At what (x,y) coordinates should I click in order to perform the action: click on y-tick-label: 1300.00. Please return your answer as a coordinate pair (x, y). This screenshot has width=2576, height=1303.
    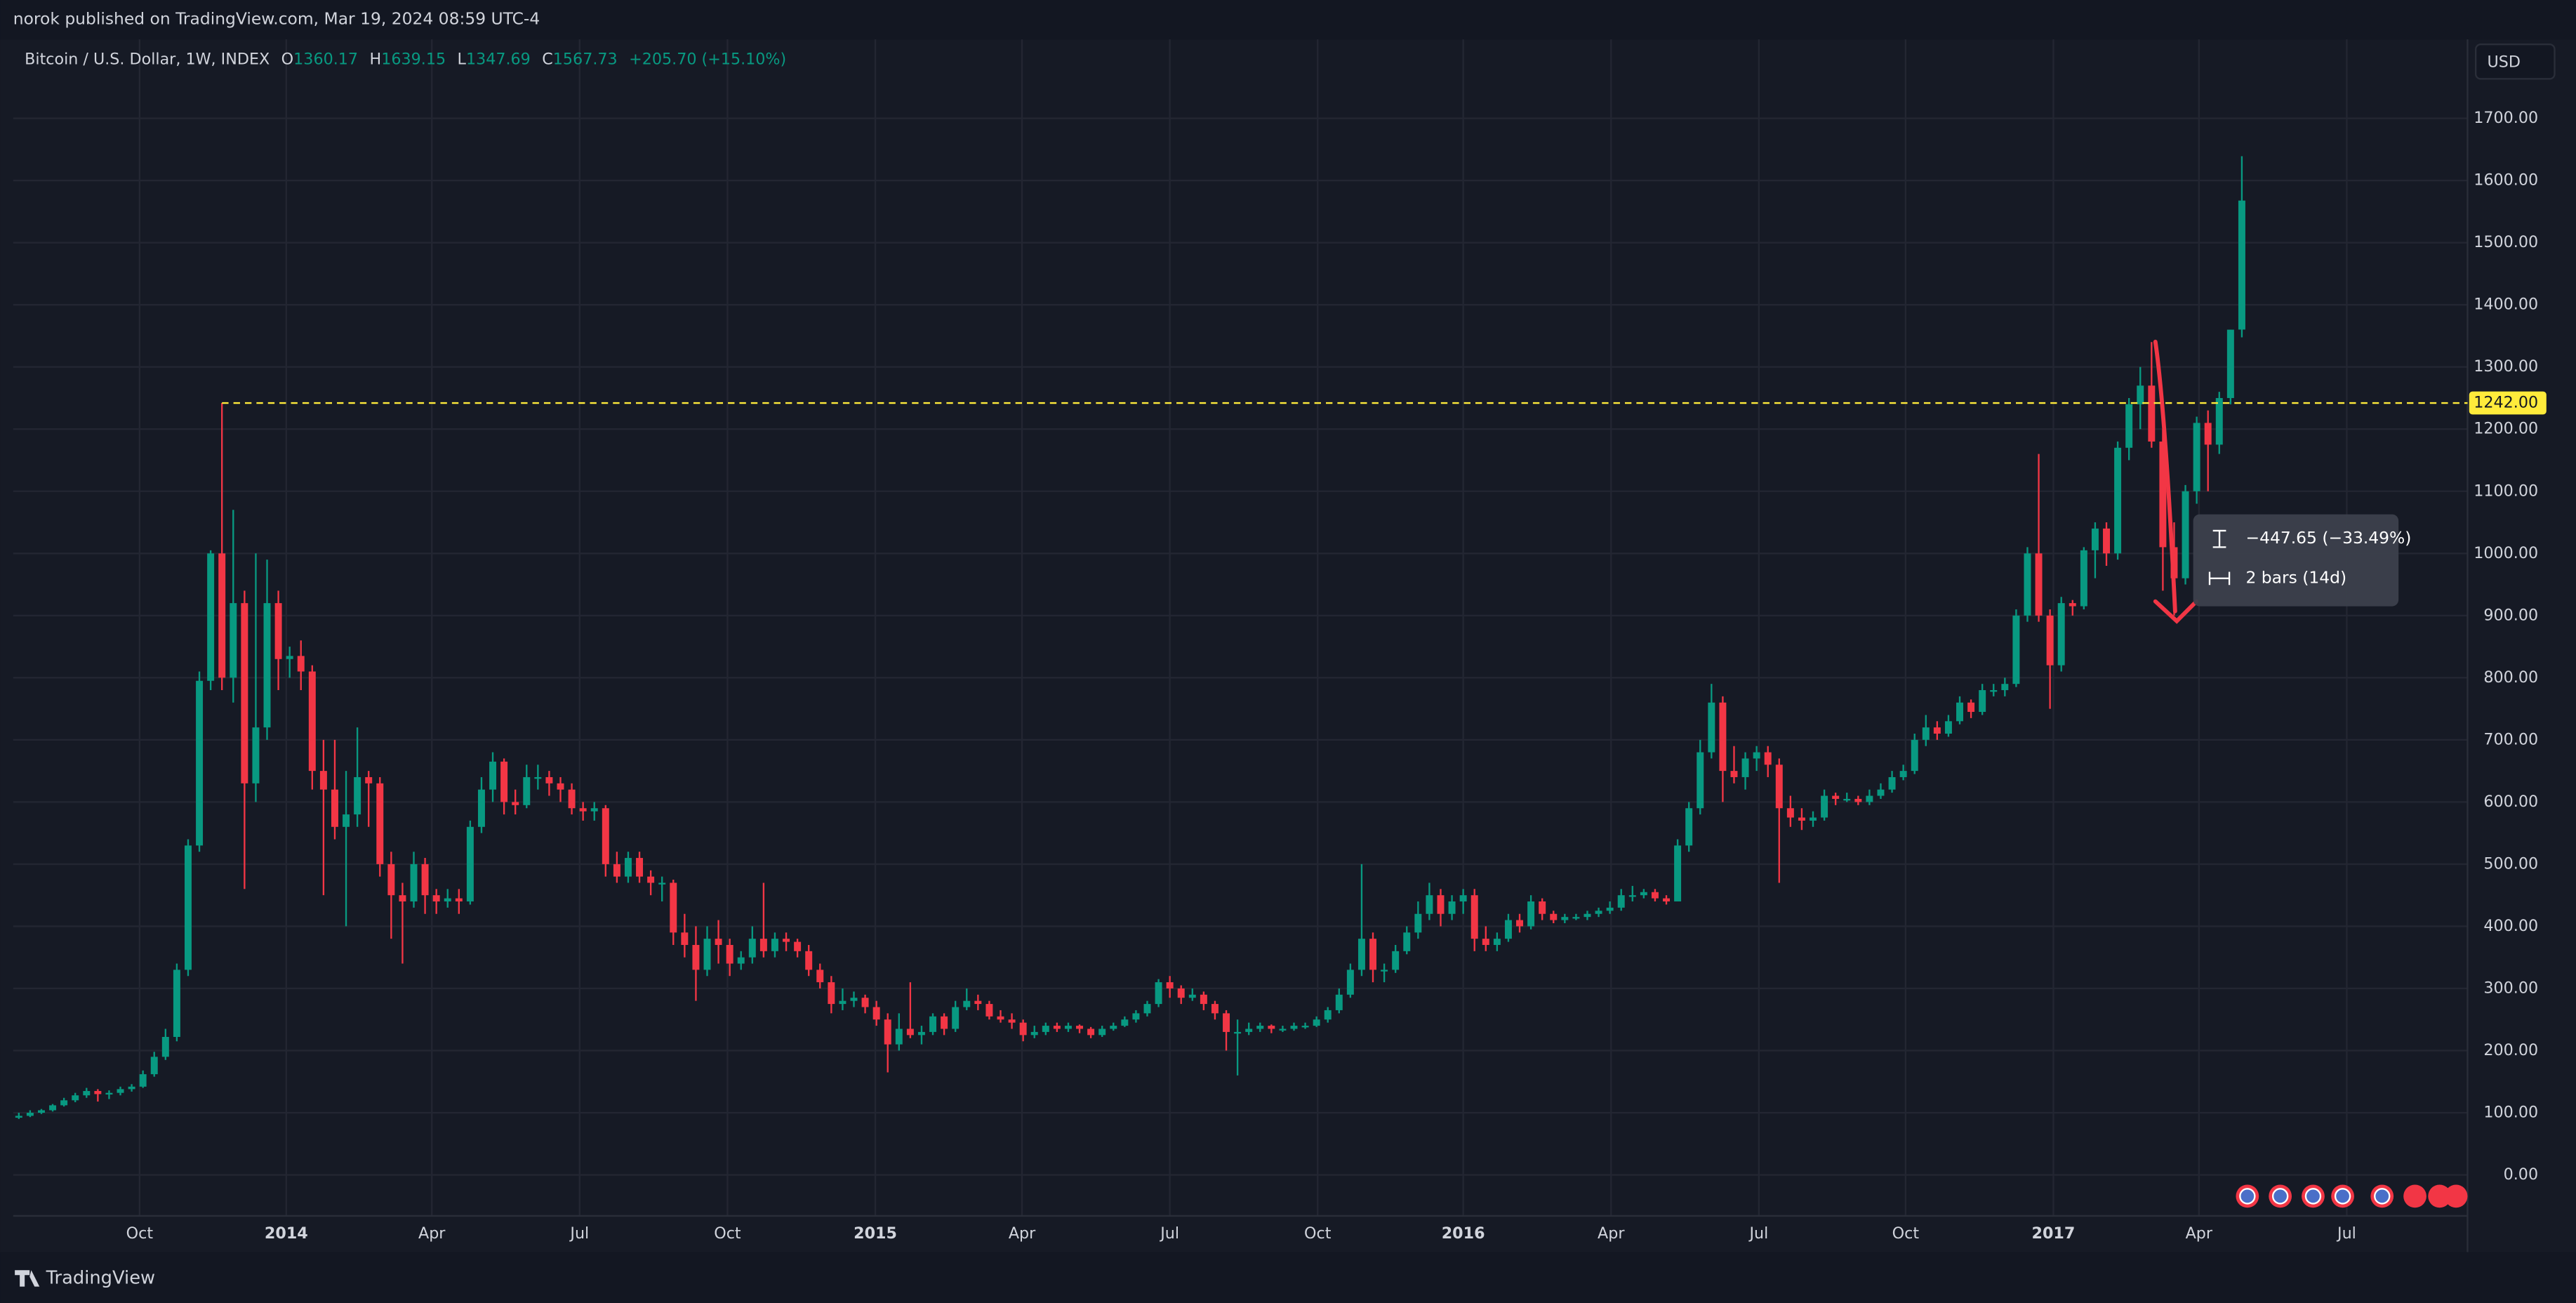
    Looking at the image, I should click on (2506, 366).